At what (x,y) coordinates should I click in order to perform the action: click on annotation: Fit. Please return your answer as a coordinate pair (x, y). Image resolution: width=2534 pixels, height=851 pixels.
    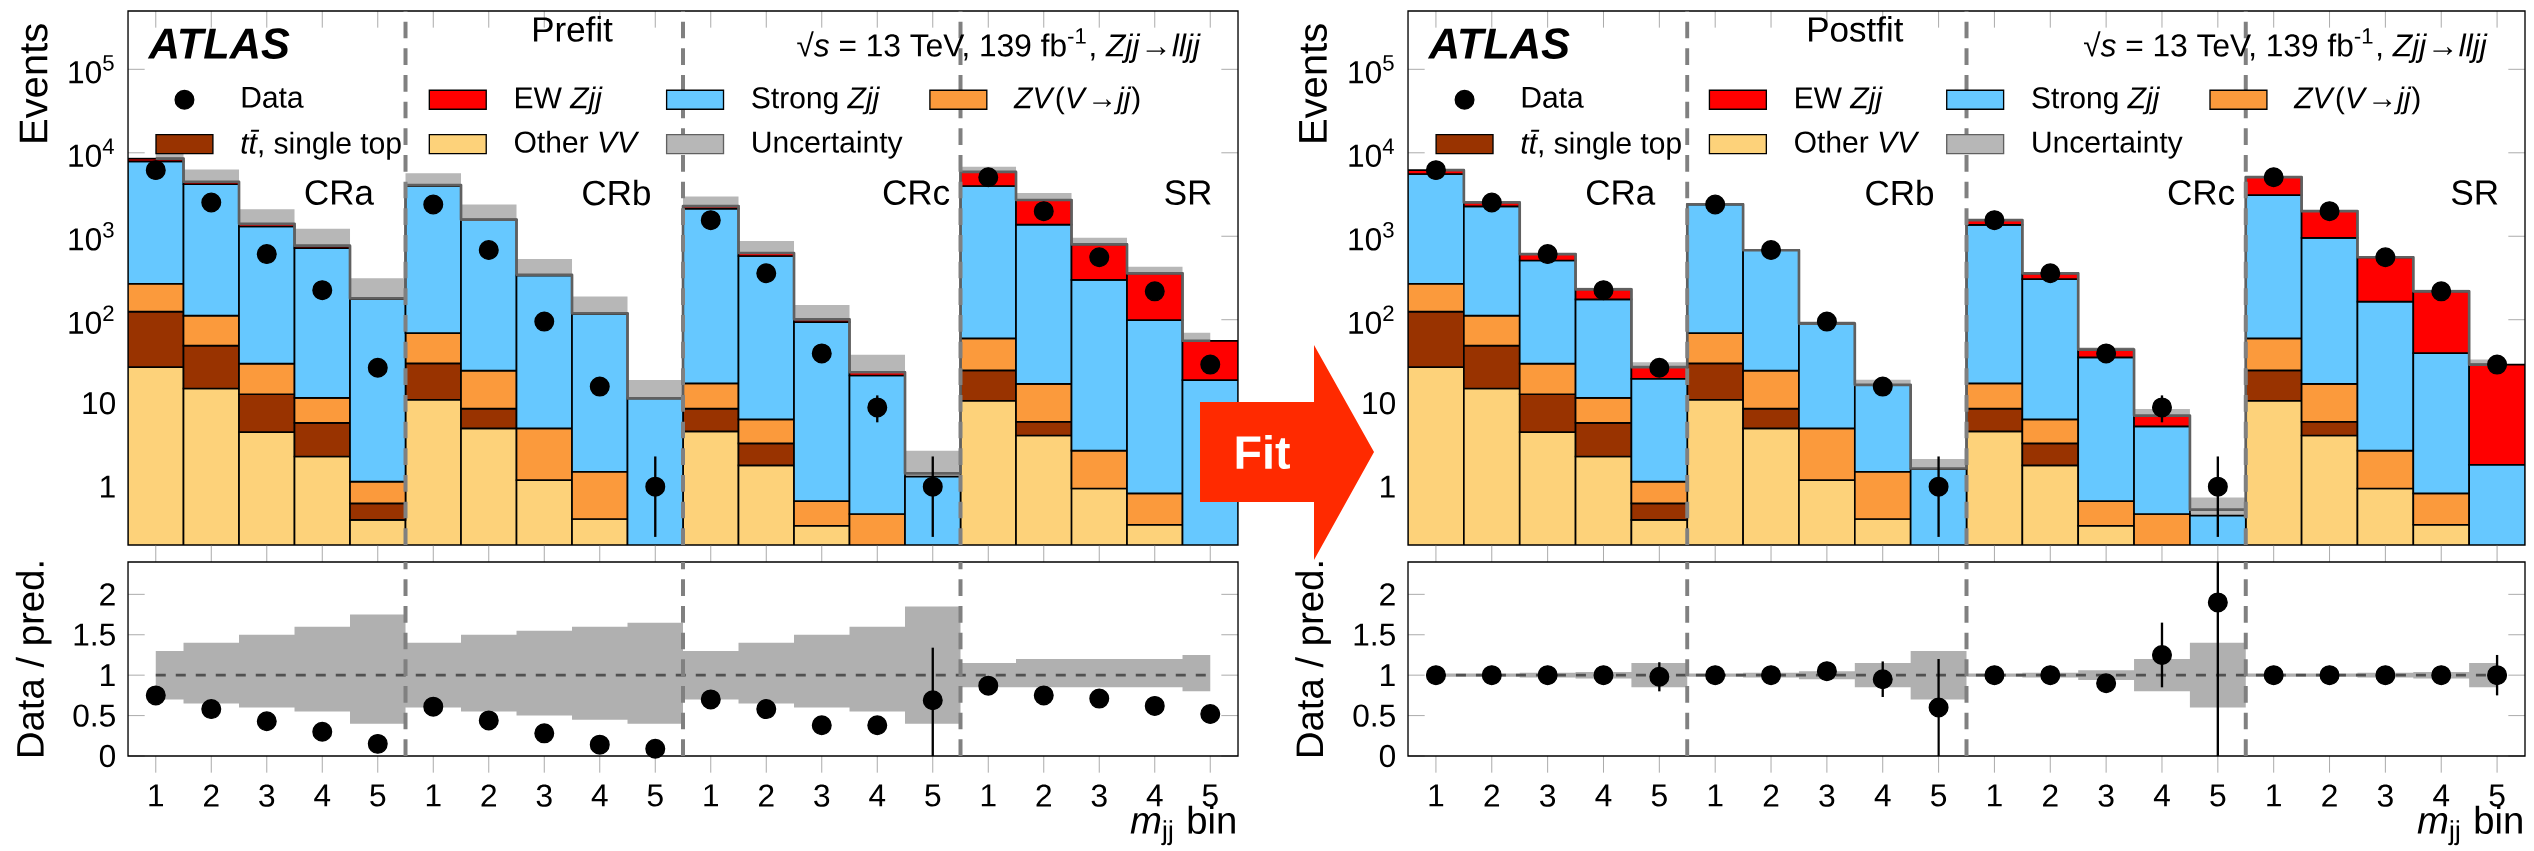
    Looking at the image, I should click on (1263, 452).